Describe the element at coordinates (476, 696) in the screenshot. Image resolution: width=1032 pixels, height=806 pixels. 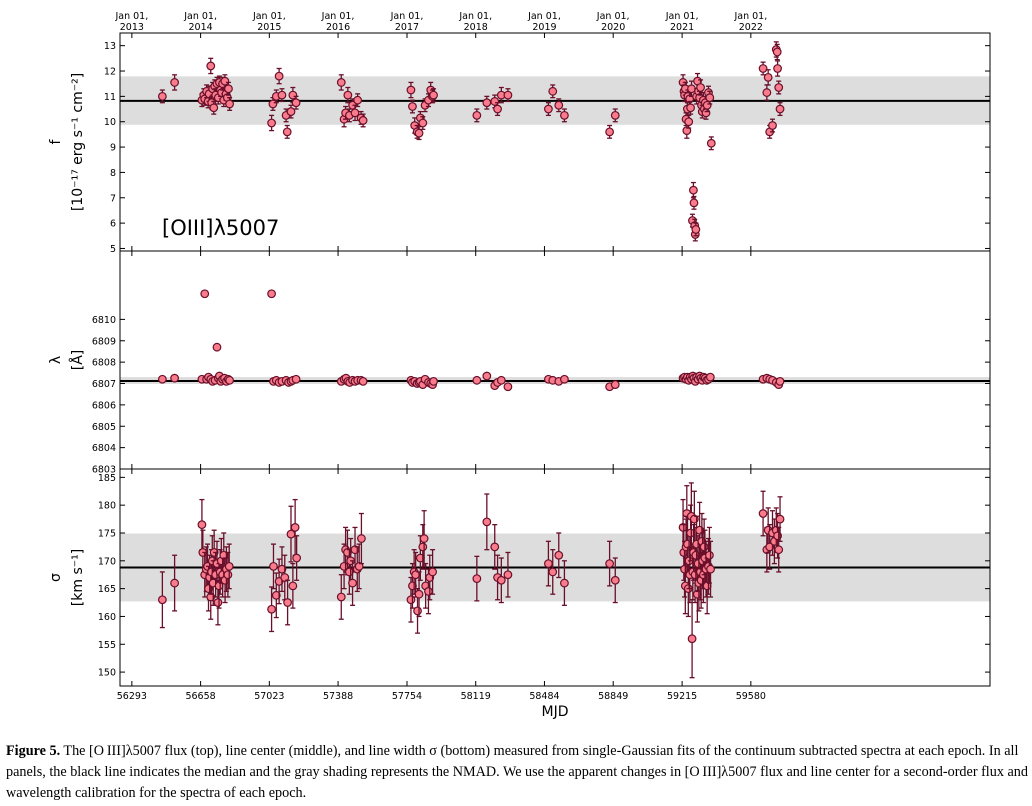
I see `x-tick-label: 58119` at that location.